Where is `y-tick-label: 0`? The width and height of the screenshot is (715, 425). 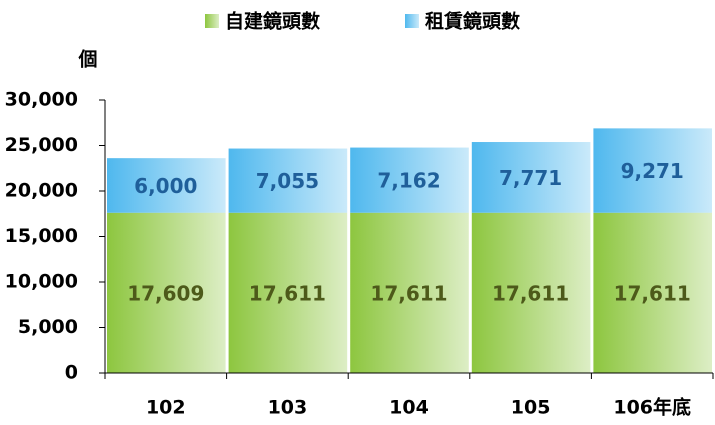
y-tick-label: 0 is located at coordinates (71, 373).